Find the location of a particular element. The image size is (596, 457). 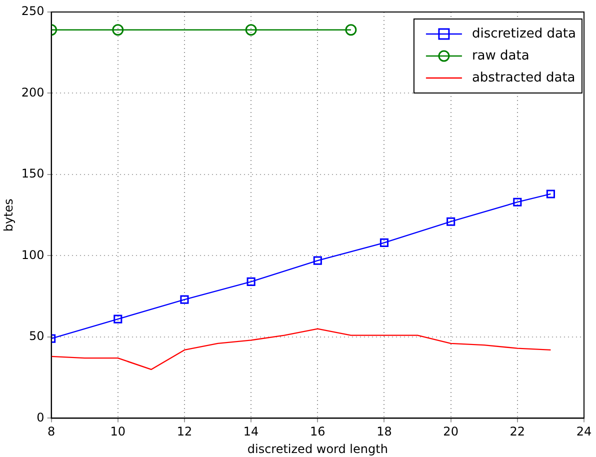

x-tick-label: 20 is located at coordinates (450, 431).